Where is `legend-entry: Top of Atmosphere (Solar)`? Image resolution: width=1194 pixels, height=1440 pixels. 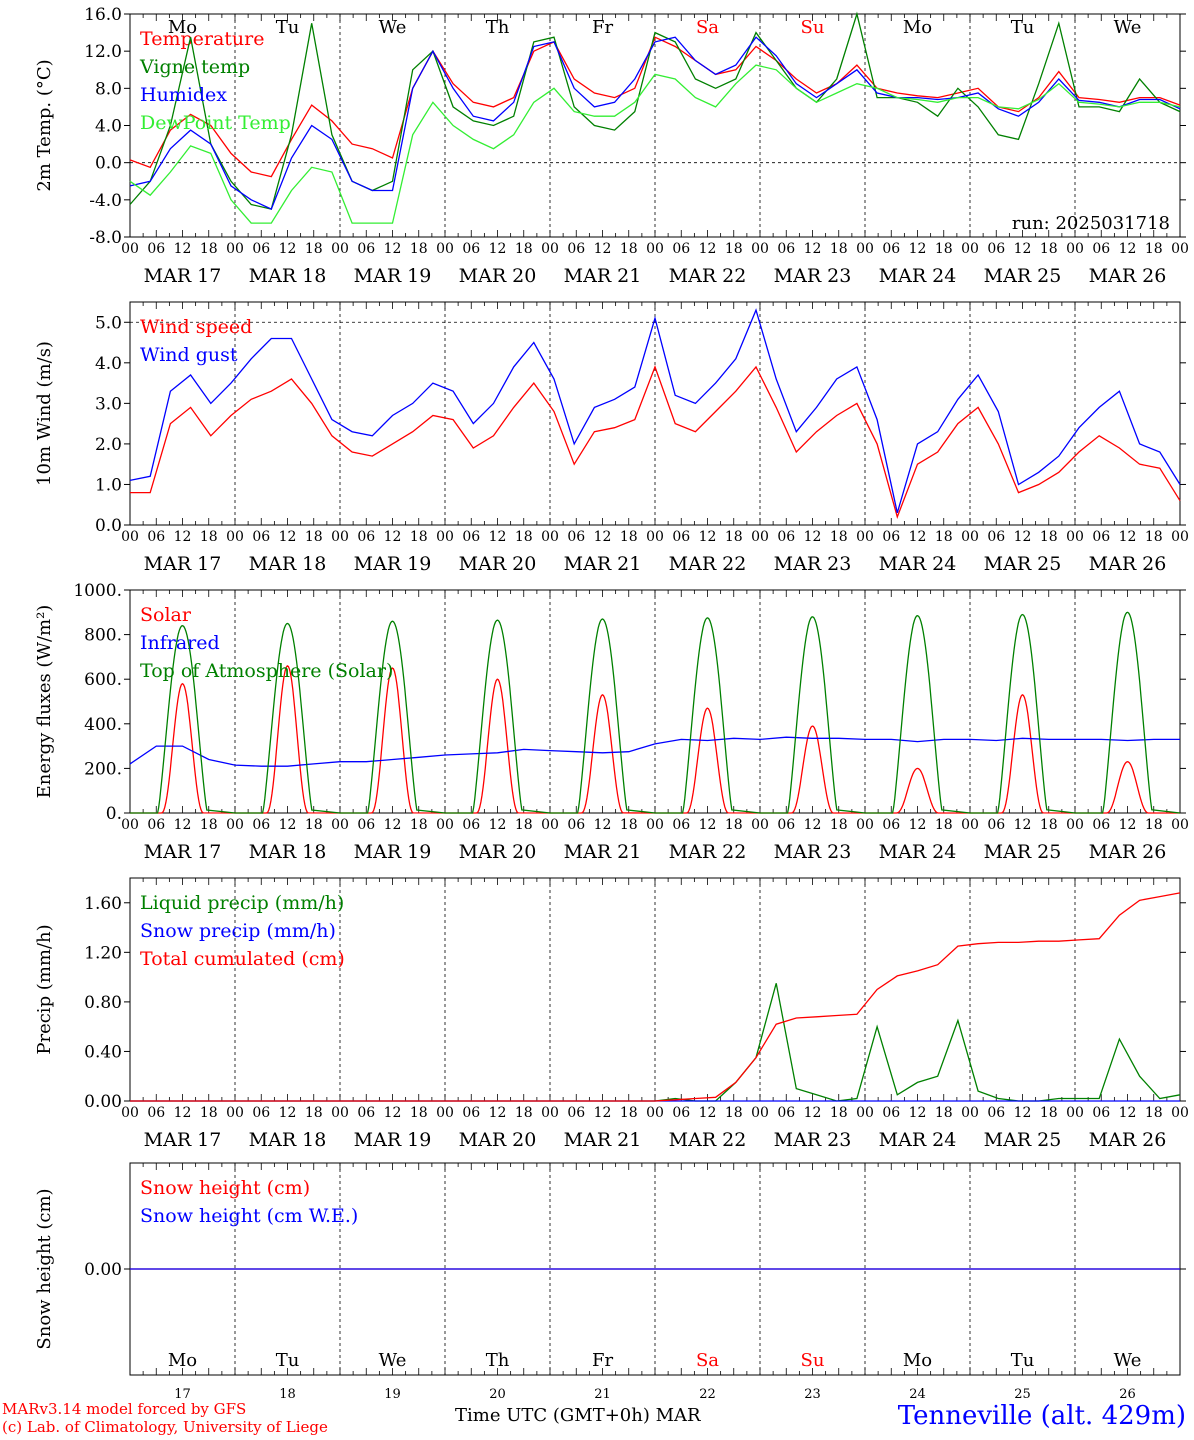
legend-entry: Top of Atmosphere (Solar) is located at coordinates (266, 671).